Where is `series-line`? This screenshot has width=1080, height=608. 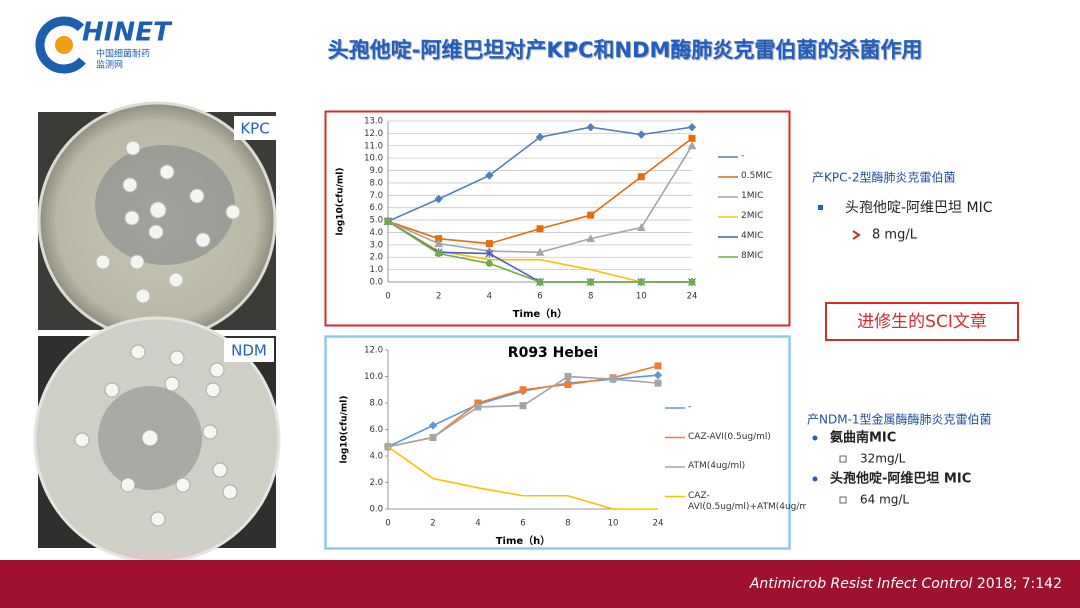
series-line is located at coordinates (522, 478).